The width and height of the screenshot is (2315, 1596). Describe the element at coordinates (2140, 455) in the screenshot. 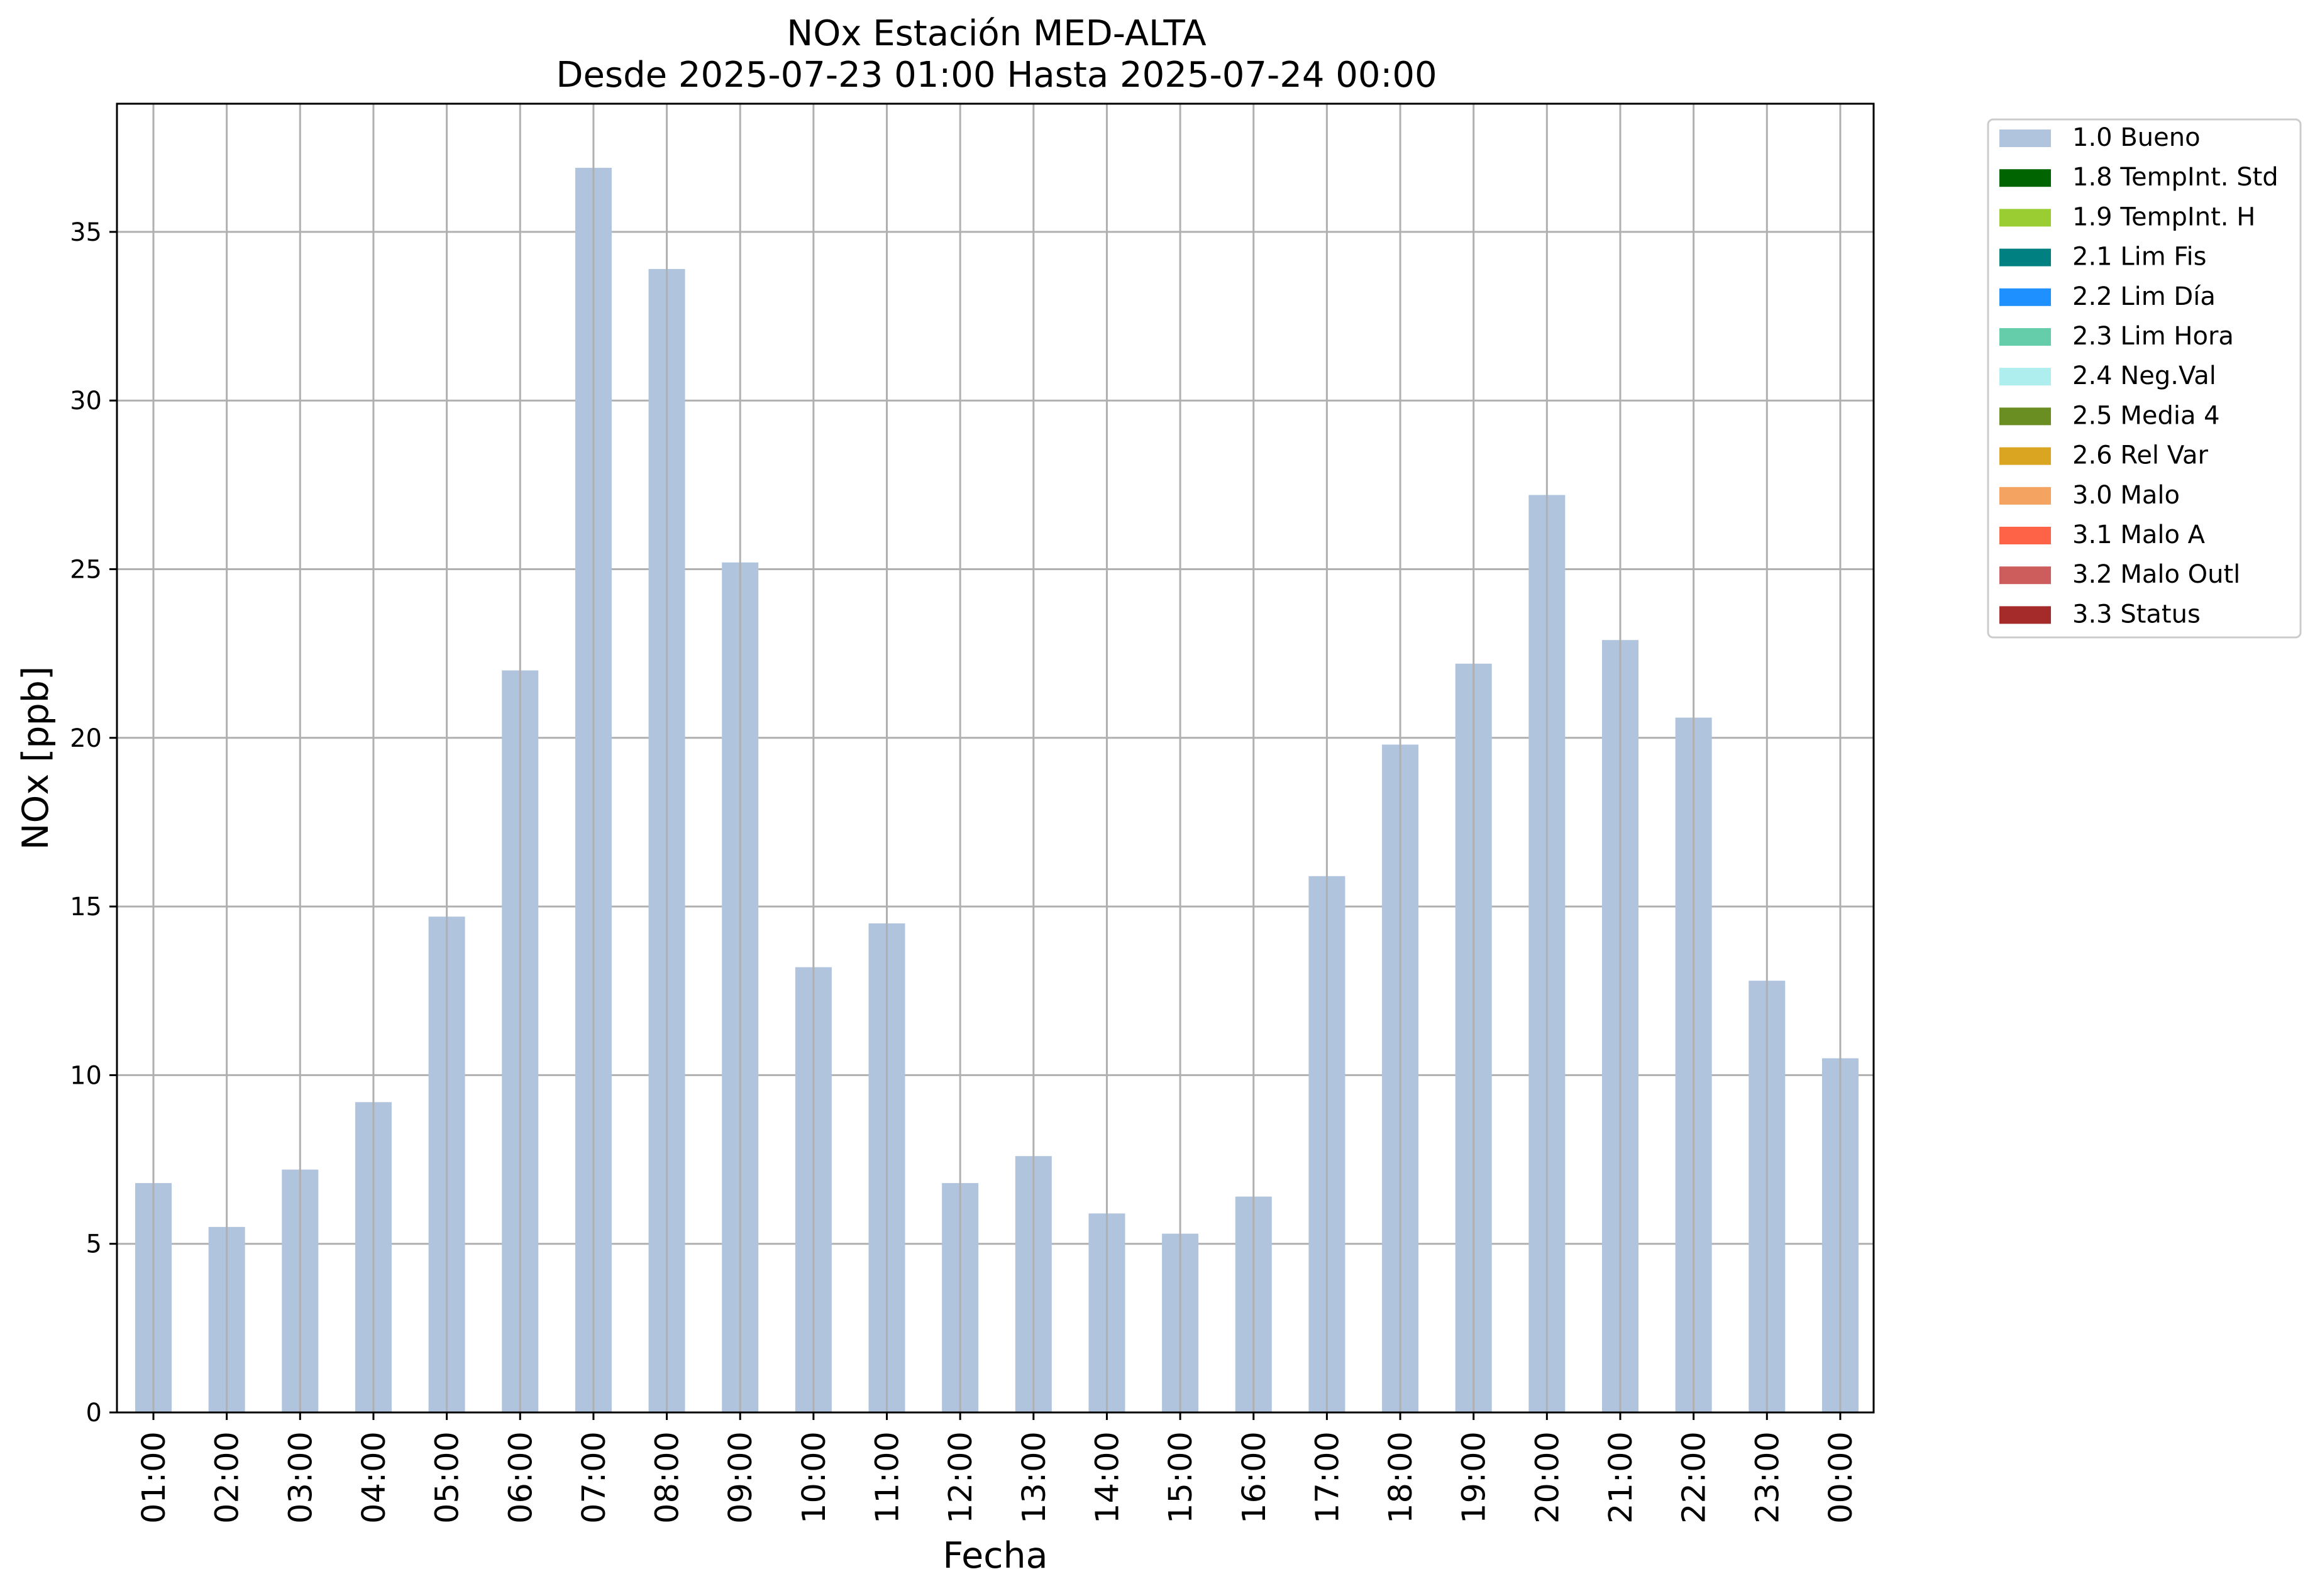

I see `legend-label: 2.6 Rel Var` at that location.